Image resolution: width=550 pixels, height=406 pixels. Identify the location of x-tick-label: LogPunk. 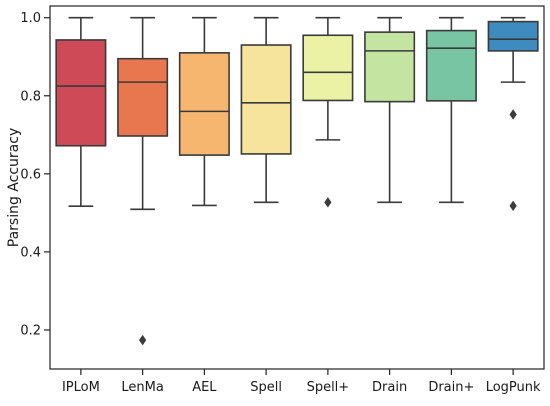
(513, 387).